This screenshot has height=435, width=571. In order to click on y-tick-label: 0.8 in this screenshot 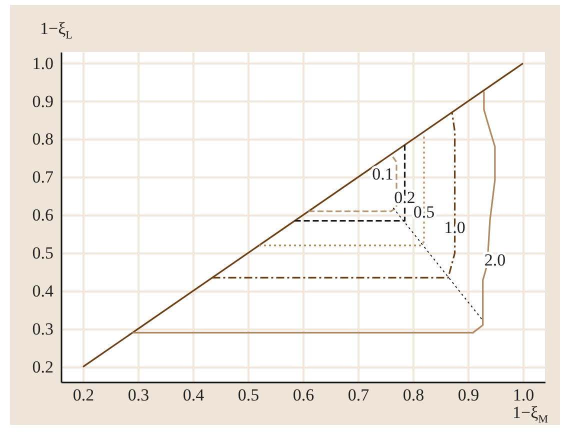, I will do `click(43, 139)`.